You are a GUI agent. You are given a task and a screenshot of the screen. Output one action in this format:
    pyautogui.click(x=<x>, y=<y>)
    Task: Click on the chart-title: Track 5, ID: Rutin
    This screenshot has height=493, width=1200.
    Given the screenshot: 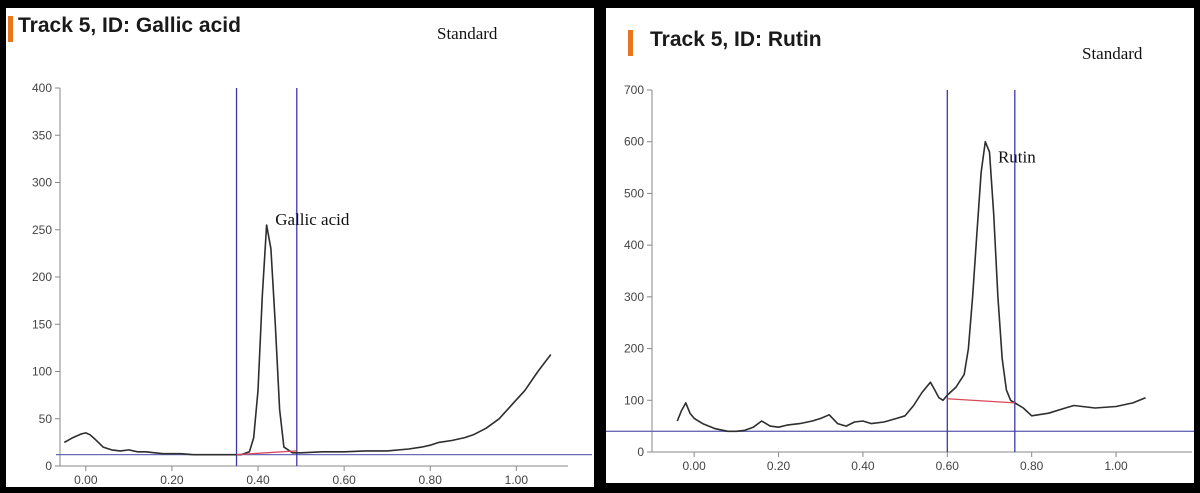 What is the action you would take?
    pyautogui.click(x=736, y=39)
    